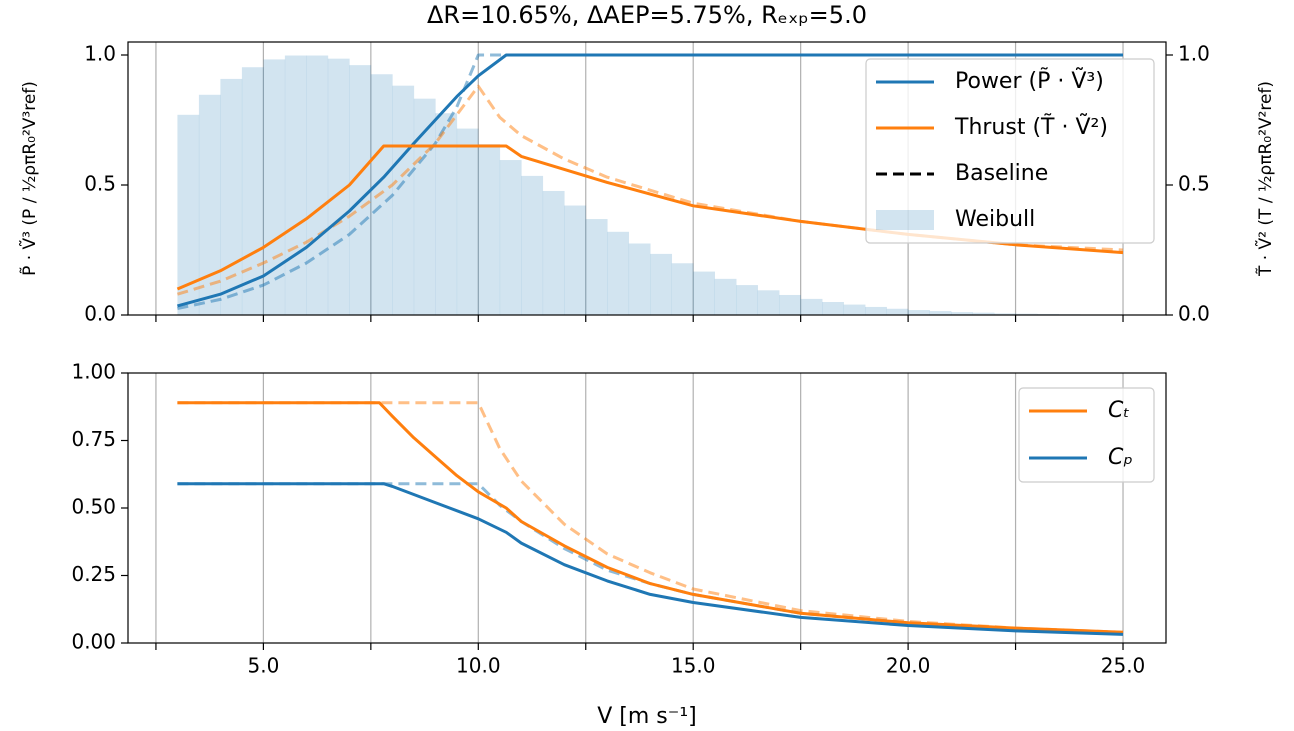  What do you see at coordinates (93, 574) in the screenshot?
I see `y-tick-label: 0.25` at bounding box center [93, 574].